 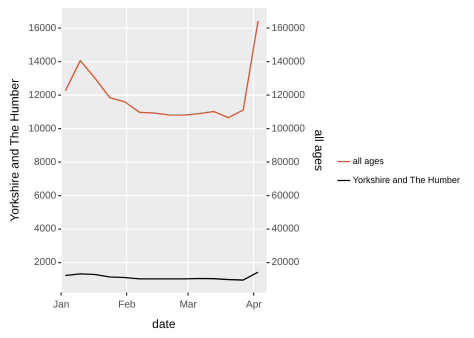 What do you see at coordinates (289, 62) in the screenshot?
I see `y2-tick-label: 140000` at bounding box center [289, 62].